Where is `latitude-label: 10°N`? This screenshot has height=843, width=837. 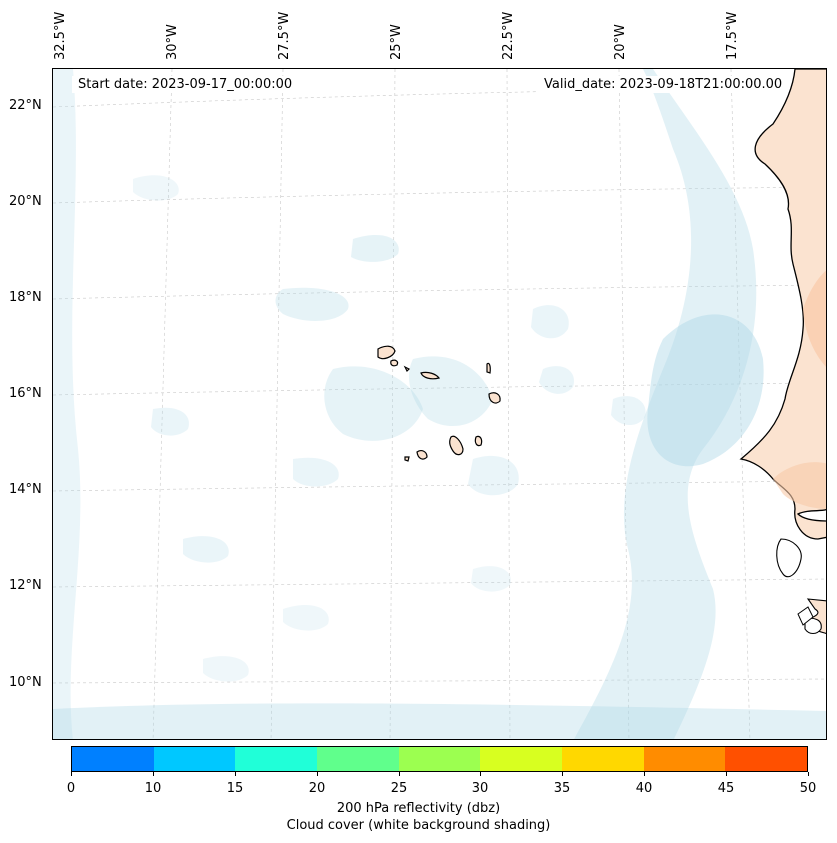
latitude-label: 10°N is located at coordinates (25, 682).